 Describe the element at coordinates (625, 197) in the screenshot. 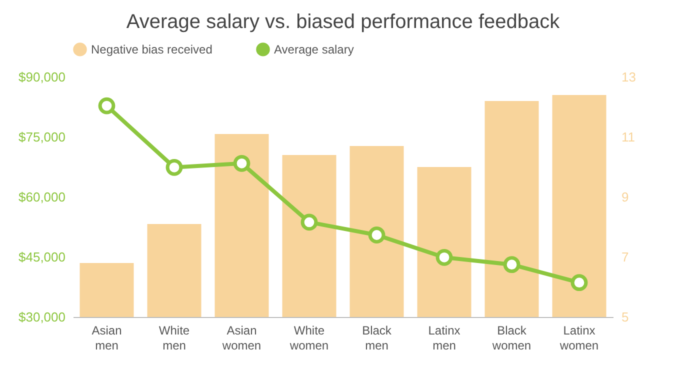

I see `y2-tick-label: 9` at that location.